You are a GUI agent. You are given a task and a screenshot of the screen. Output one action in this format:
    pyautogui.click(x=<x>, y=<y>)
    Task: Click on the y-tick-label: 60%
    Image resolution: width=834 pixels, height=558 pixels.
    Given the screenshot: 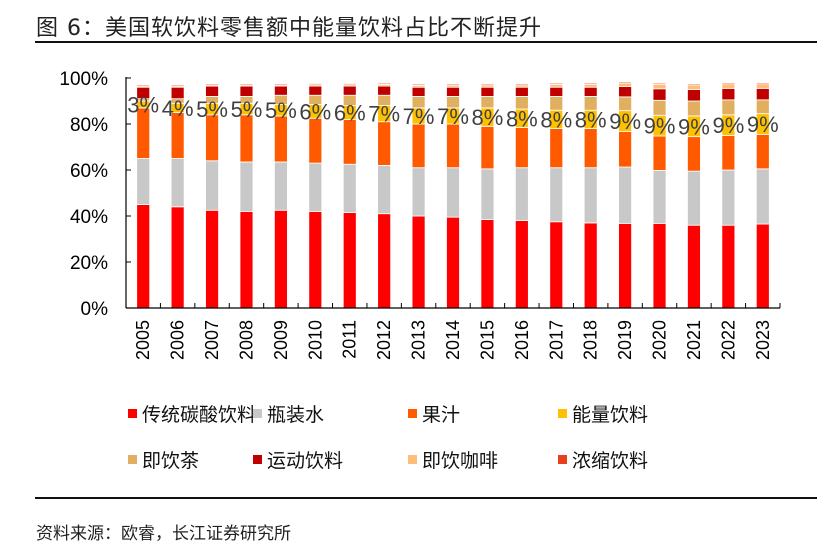 What is the action you would take?
    pyautogui.click(x=89, y=171)
    